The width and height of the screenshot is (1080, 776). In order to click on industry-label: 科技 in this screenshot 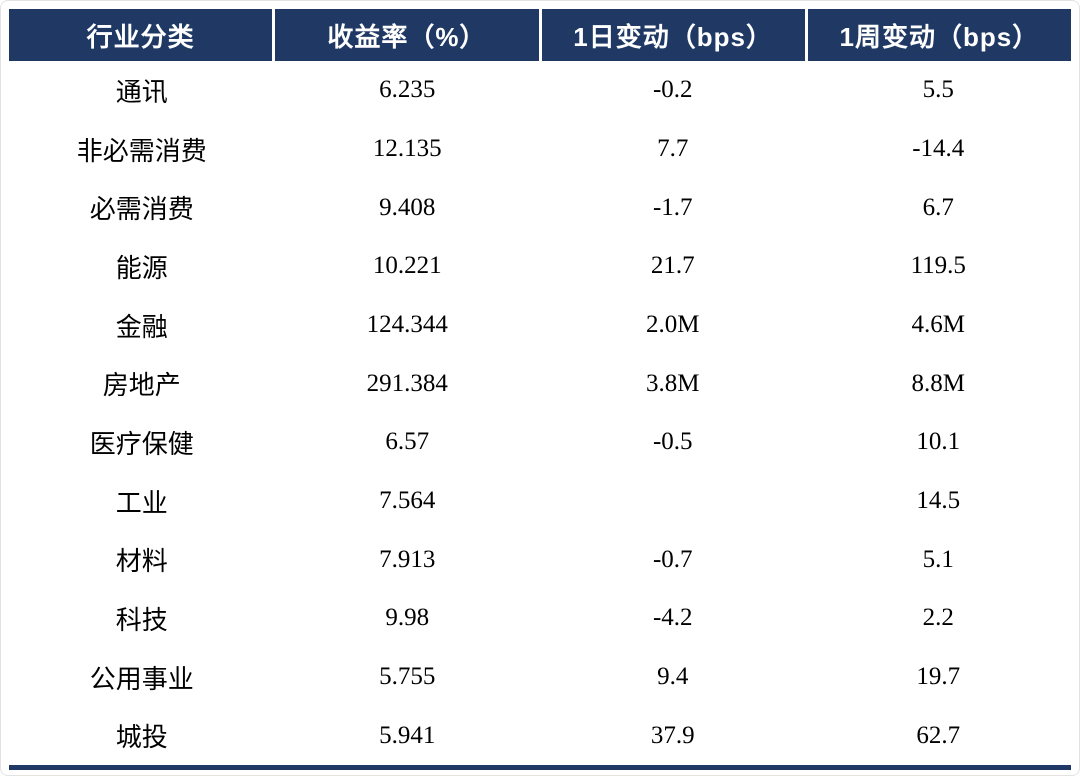, I will do `click(141, 619)`.